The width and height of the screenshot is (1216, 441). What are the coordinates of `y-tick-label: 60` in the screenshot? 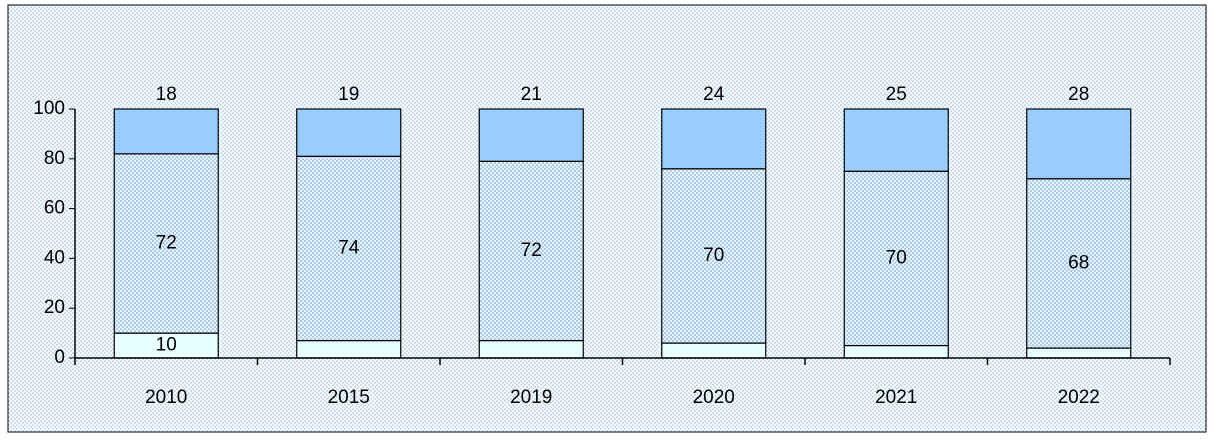 It's located at (54, 208).